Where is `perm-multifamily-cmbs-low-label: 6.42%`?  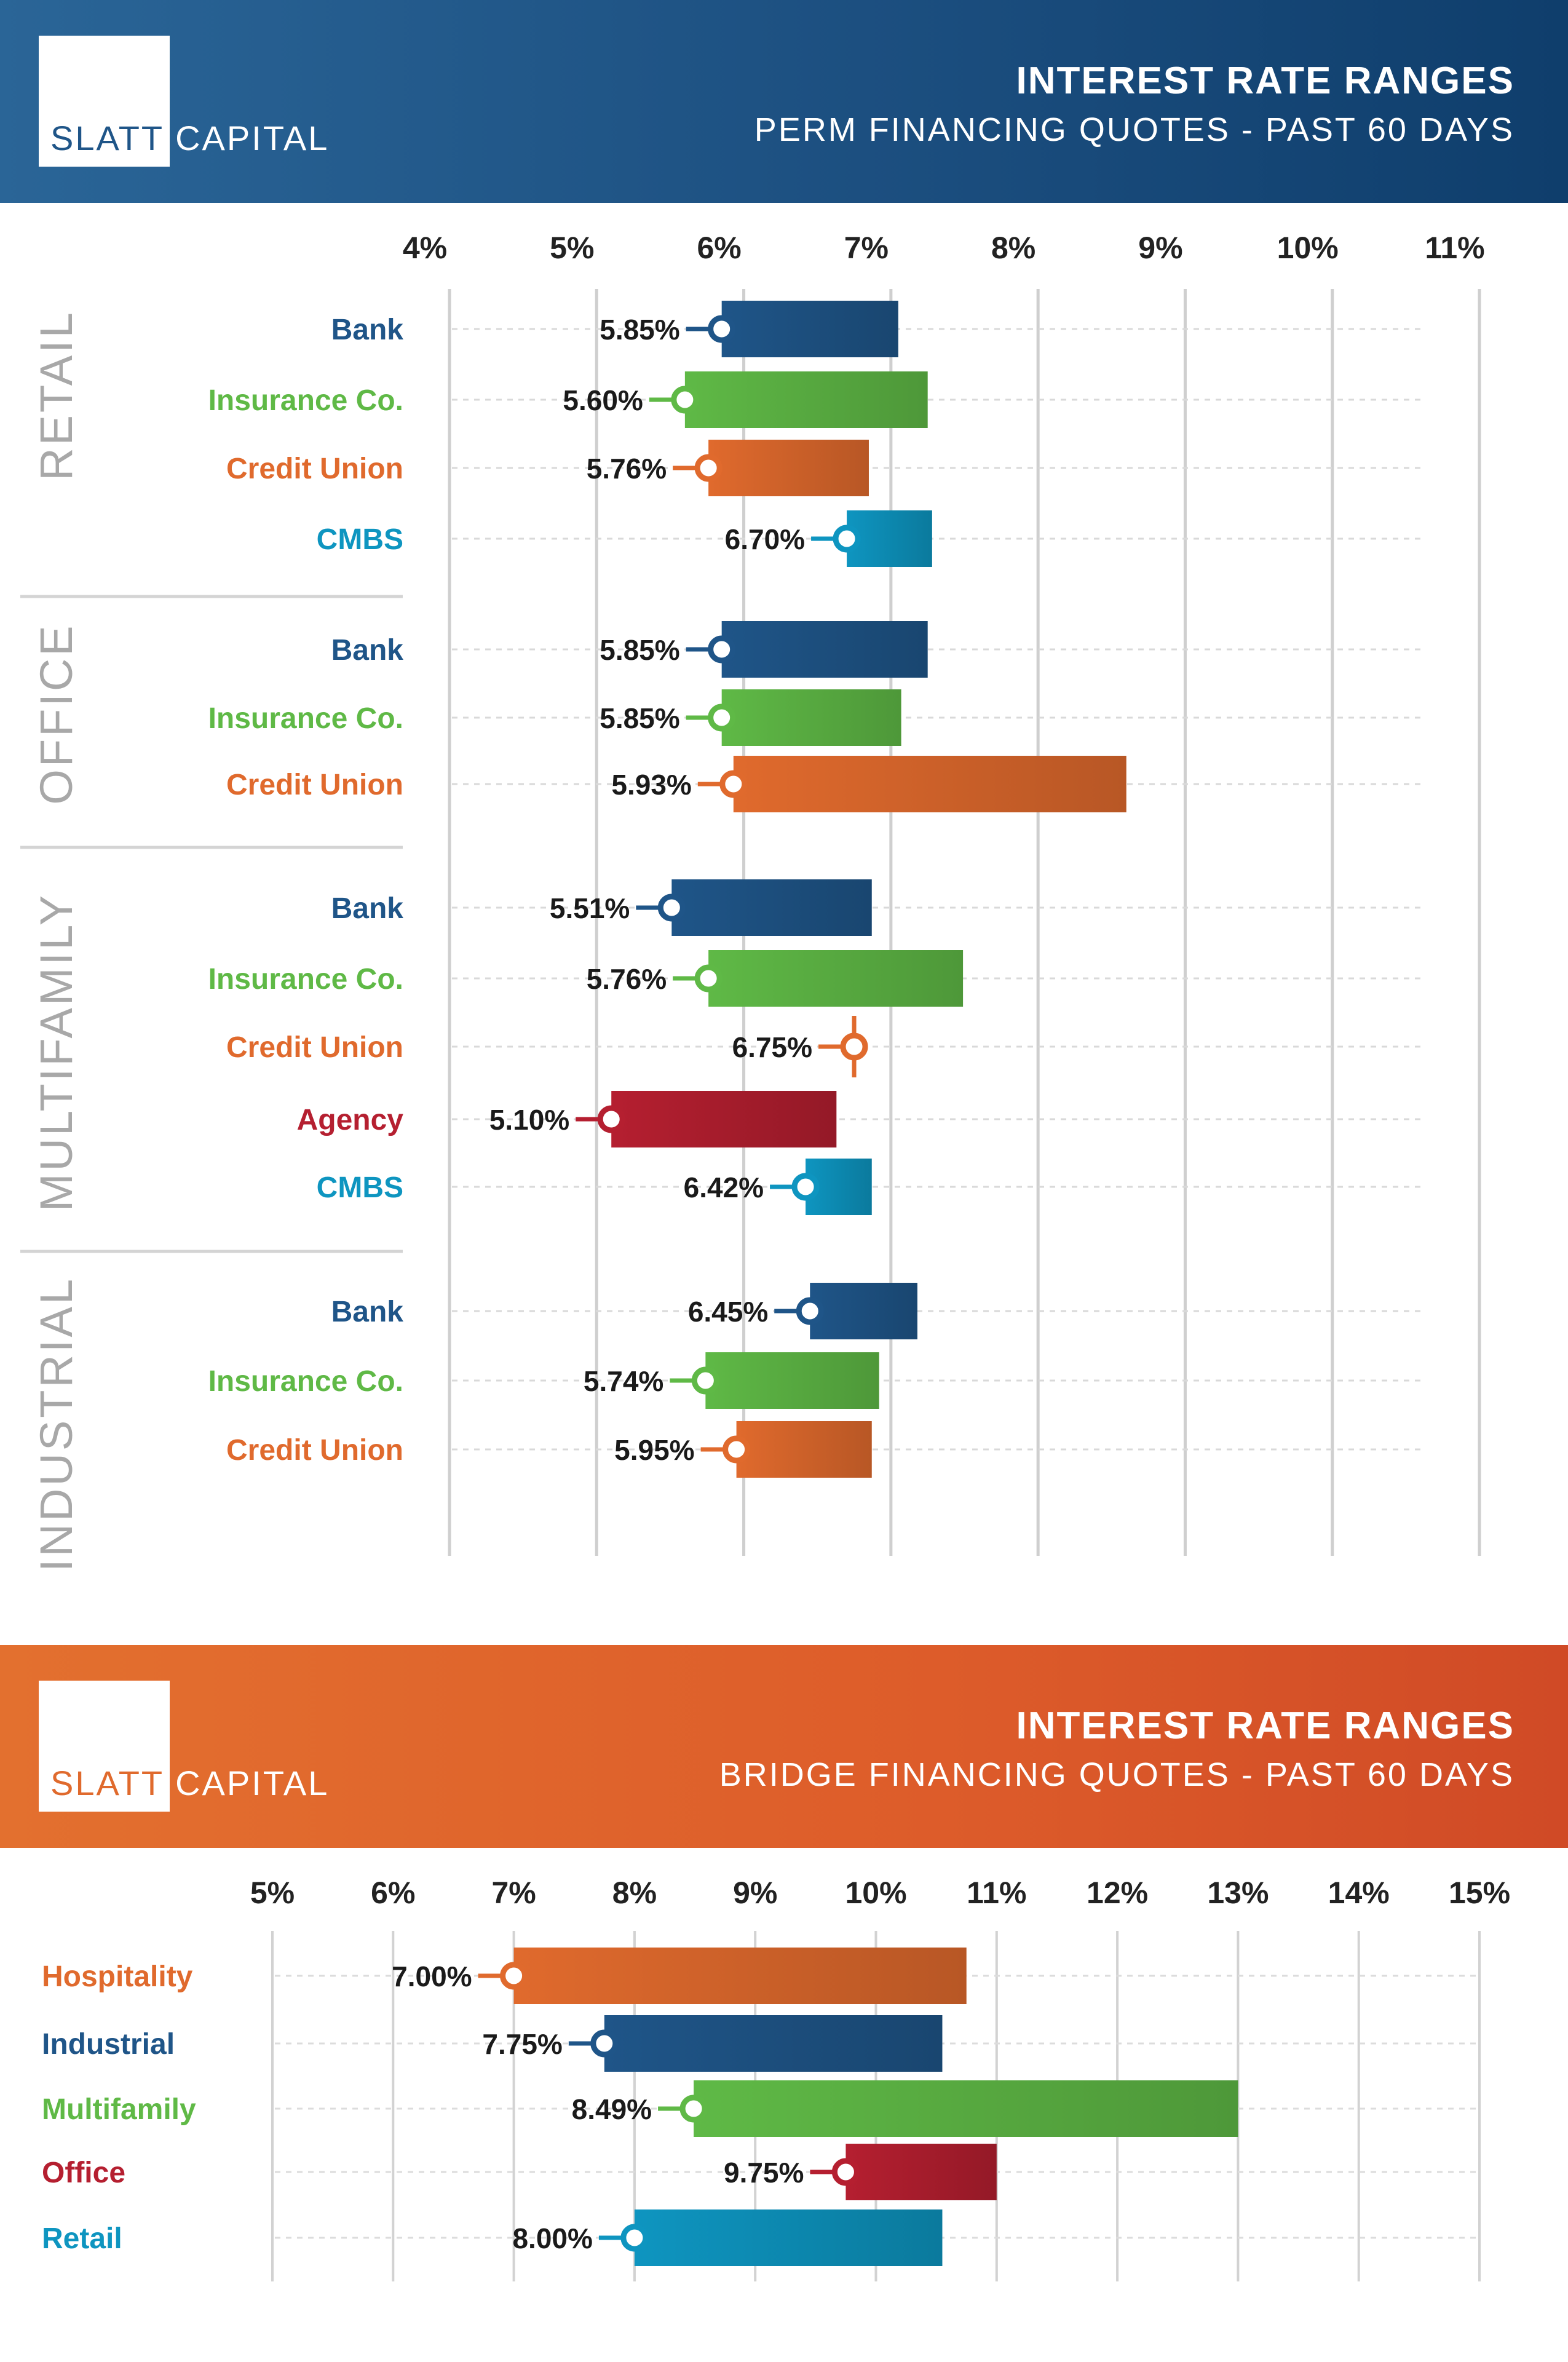 perm-multifamily-cmbs-low-label: 6.42% is located at coordinates (724, 1187).